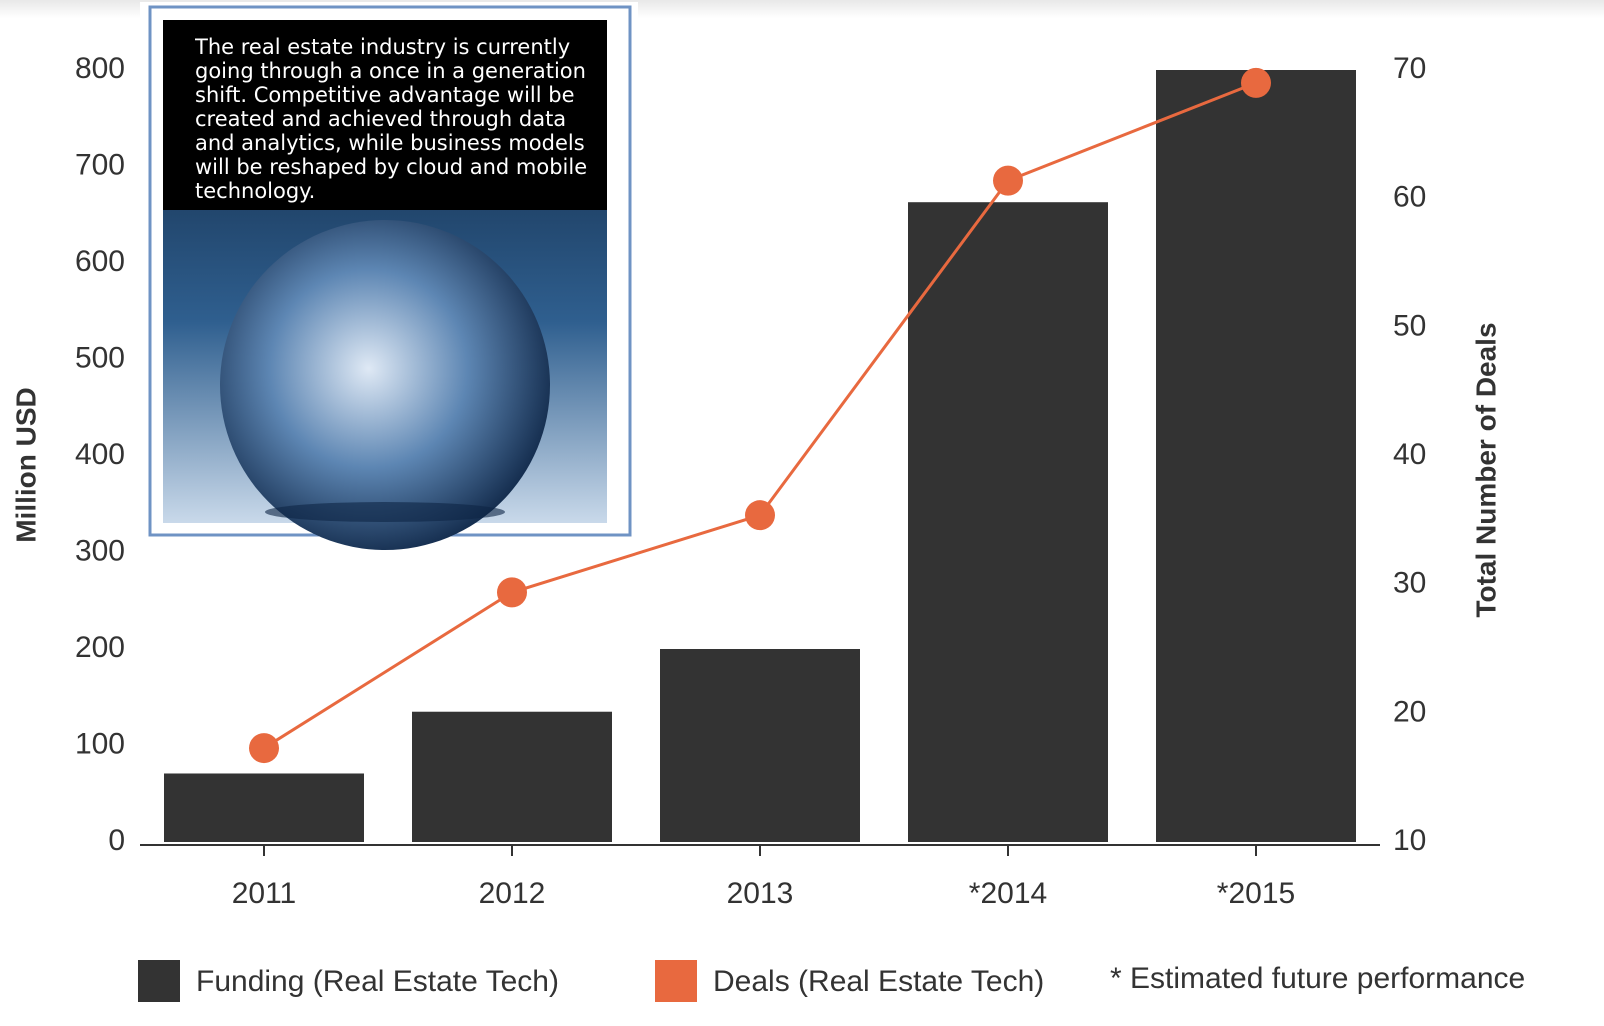  Describe the element at coordinates (1409, 68) in the screenshot. I see `y2-tick-label: 70` at that location.